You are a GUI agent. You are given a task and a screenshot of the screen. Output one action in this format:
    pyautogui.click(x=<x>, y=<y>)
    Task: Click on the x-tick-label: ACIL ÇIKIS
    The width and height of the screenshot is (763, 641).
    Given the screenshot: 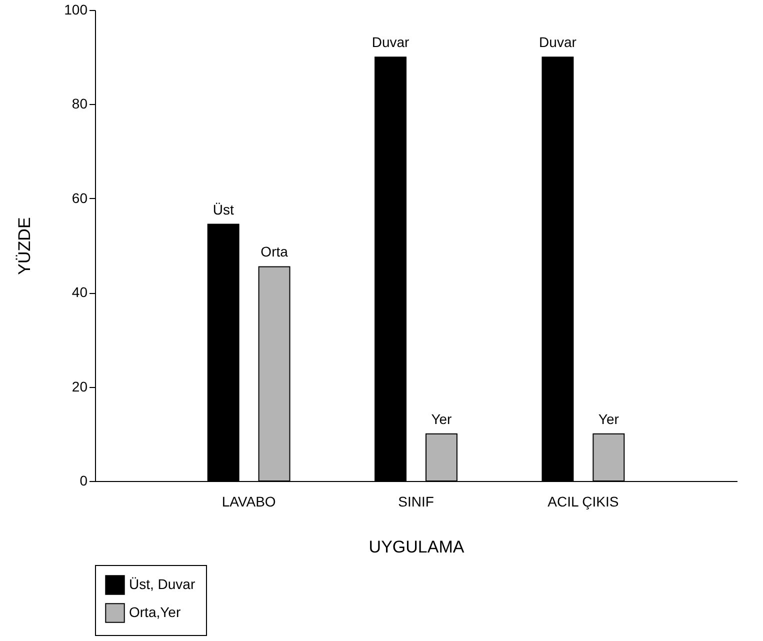 What is the action you would take?
    pyautogui.click(x=583, y=502)
    